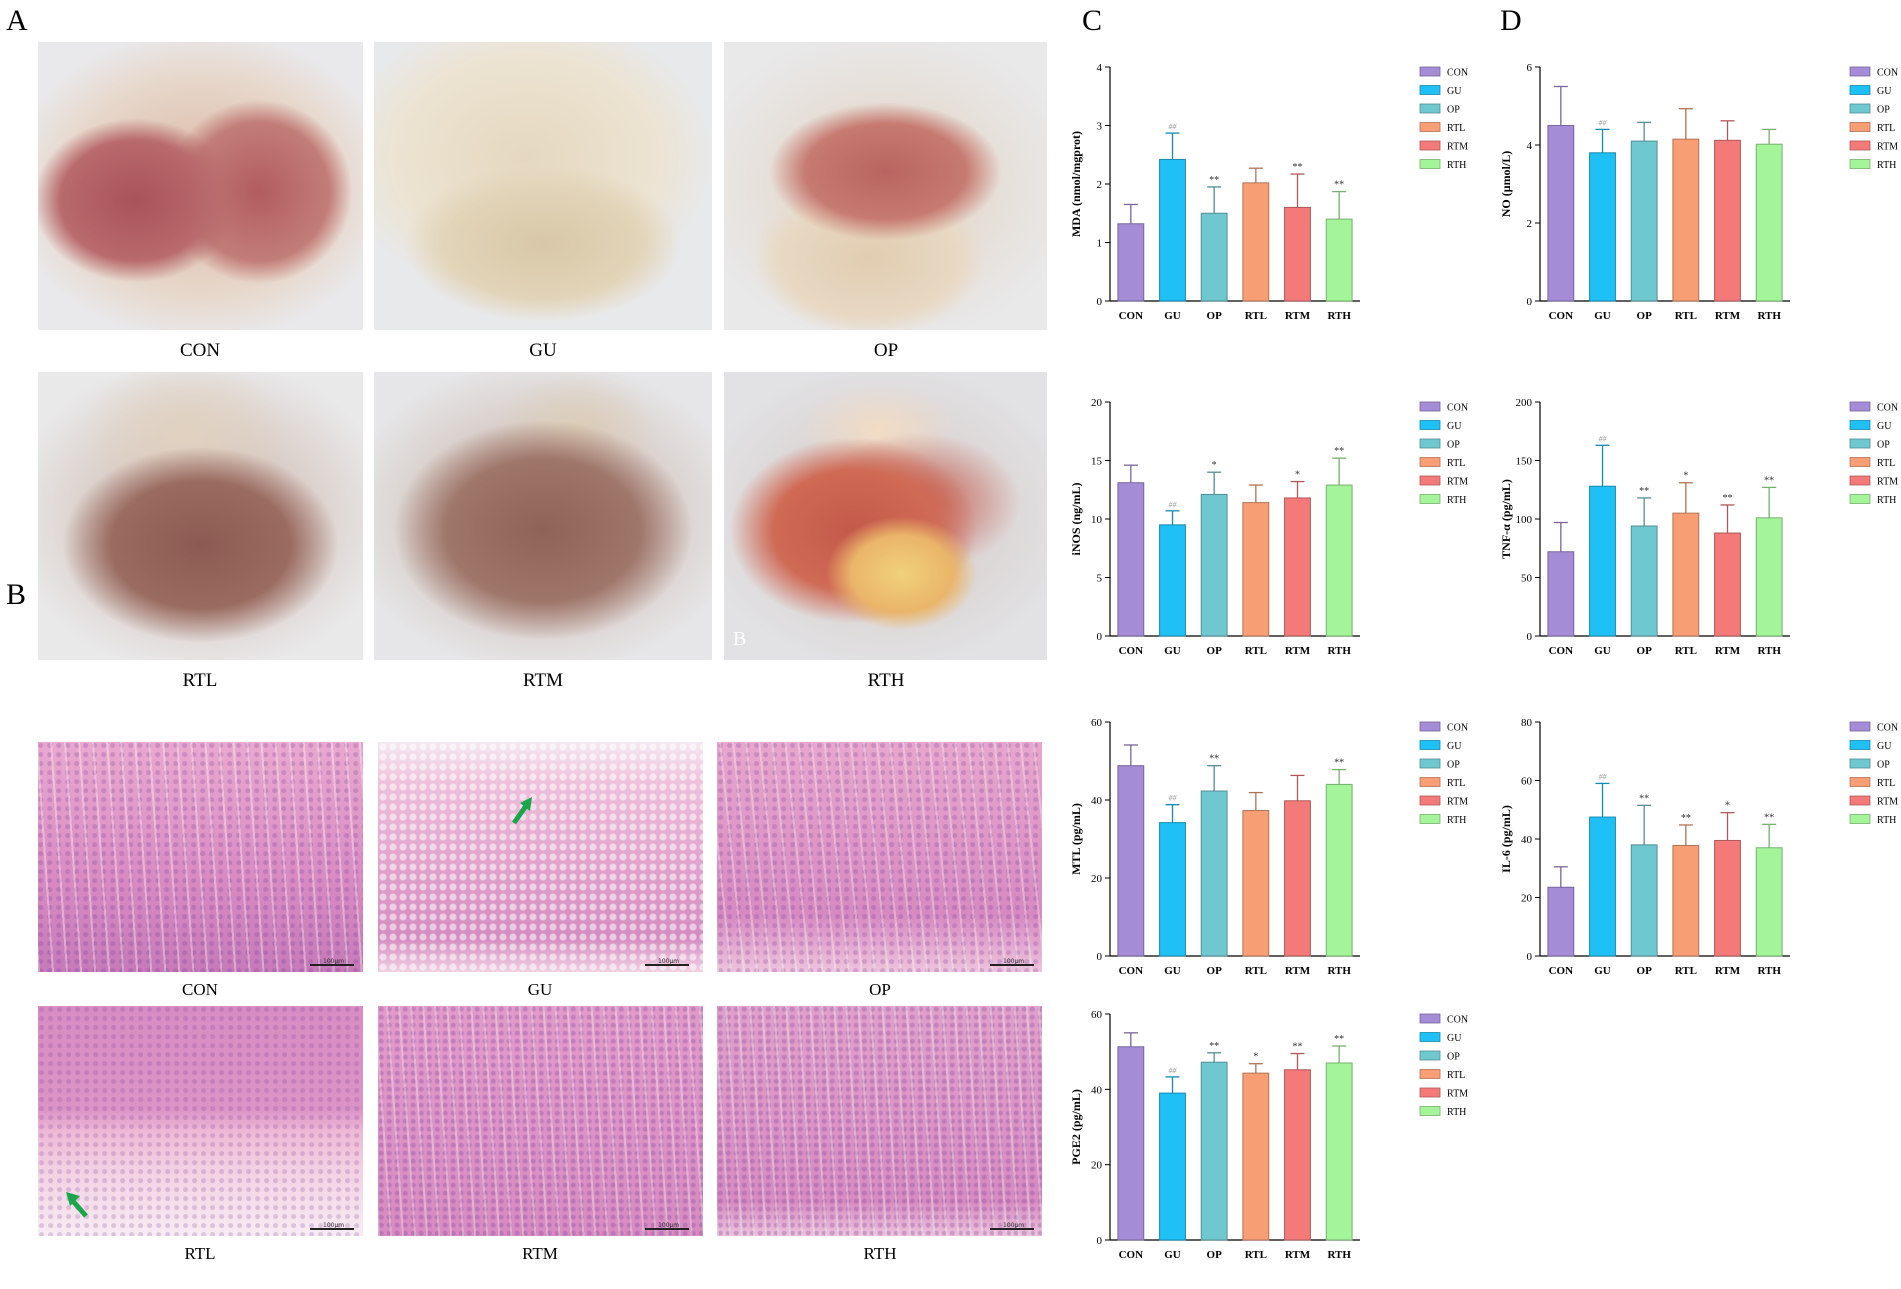 The image size is (1901, 1289). I want to click on y-tick-label: 6, so click(1530, 68).